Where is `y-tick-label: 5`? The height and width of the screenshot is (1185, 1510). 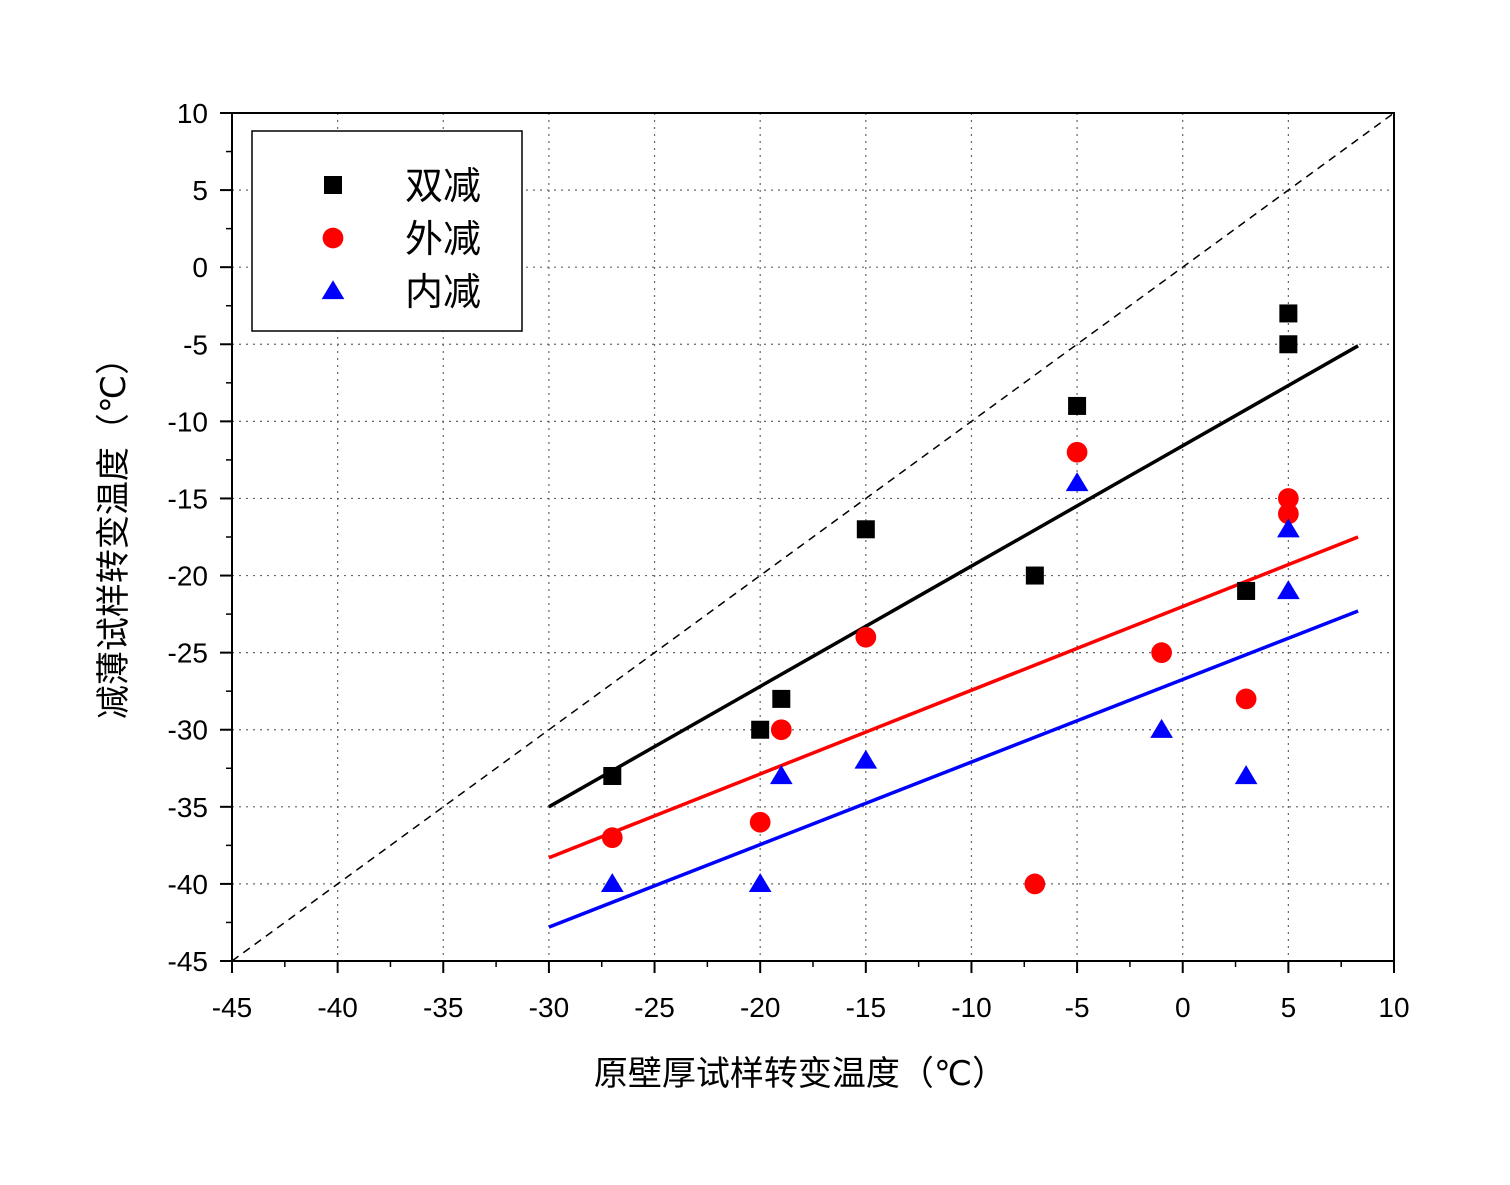
y-tick-label: 5 is located at coordinates (200, 190).